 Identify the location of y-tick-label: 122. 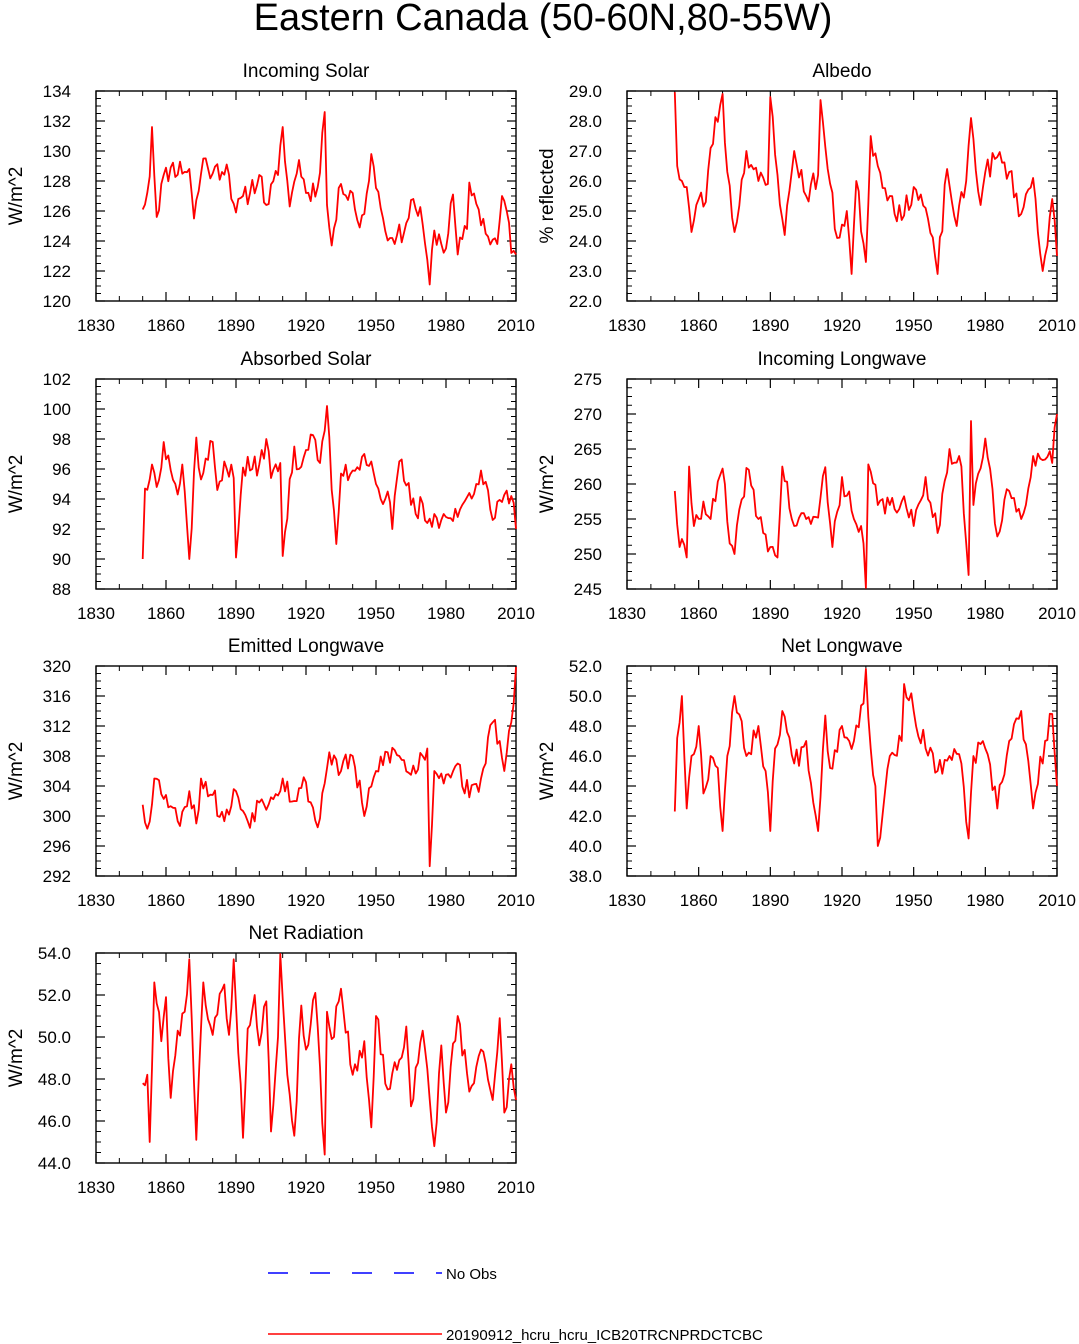
(57, 271).